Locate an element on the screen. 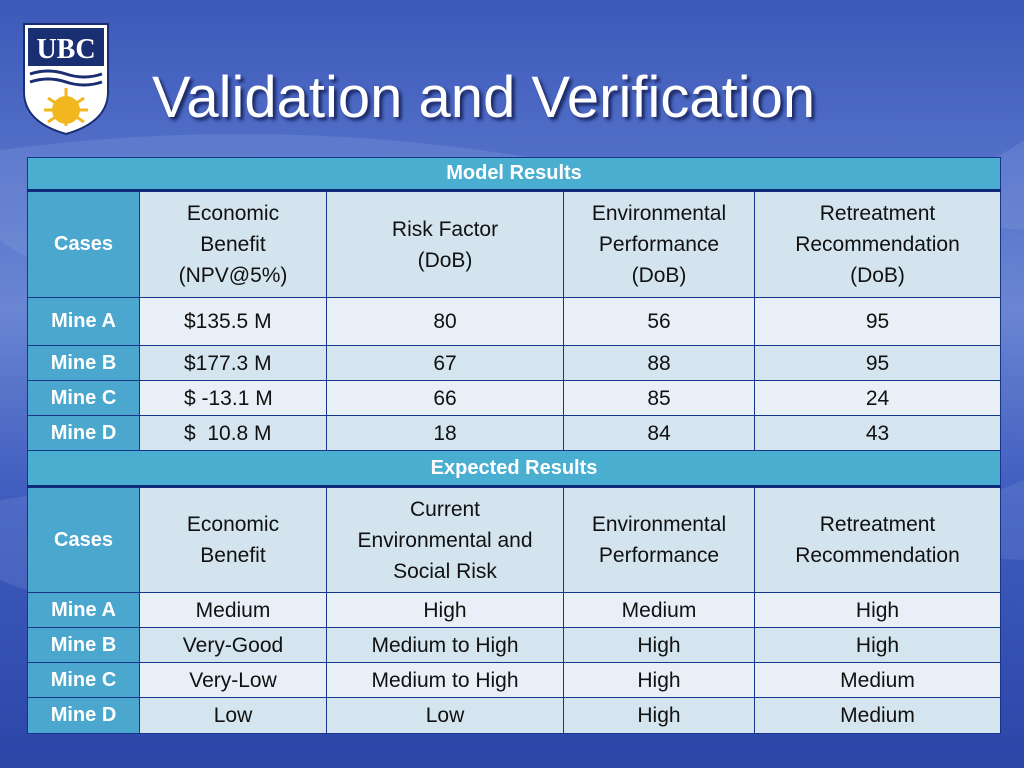  data-cell: Very-Good is located at coordinates (233, 645).